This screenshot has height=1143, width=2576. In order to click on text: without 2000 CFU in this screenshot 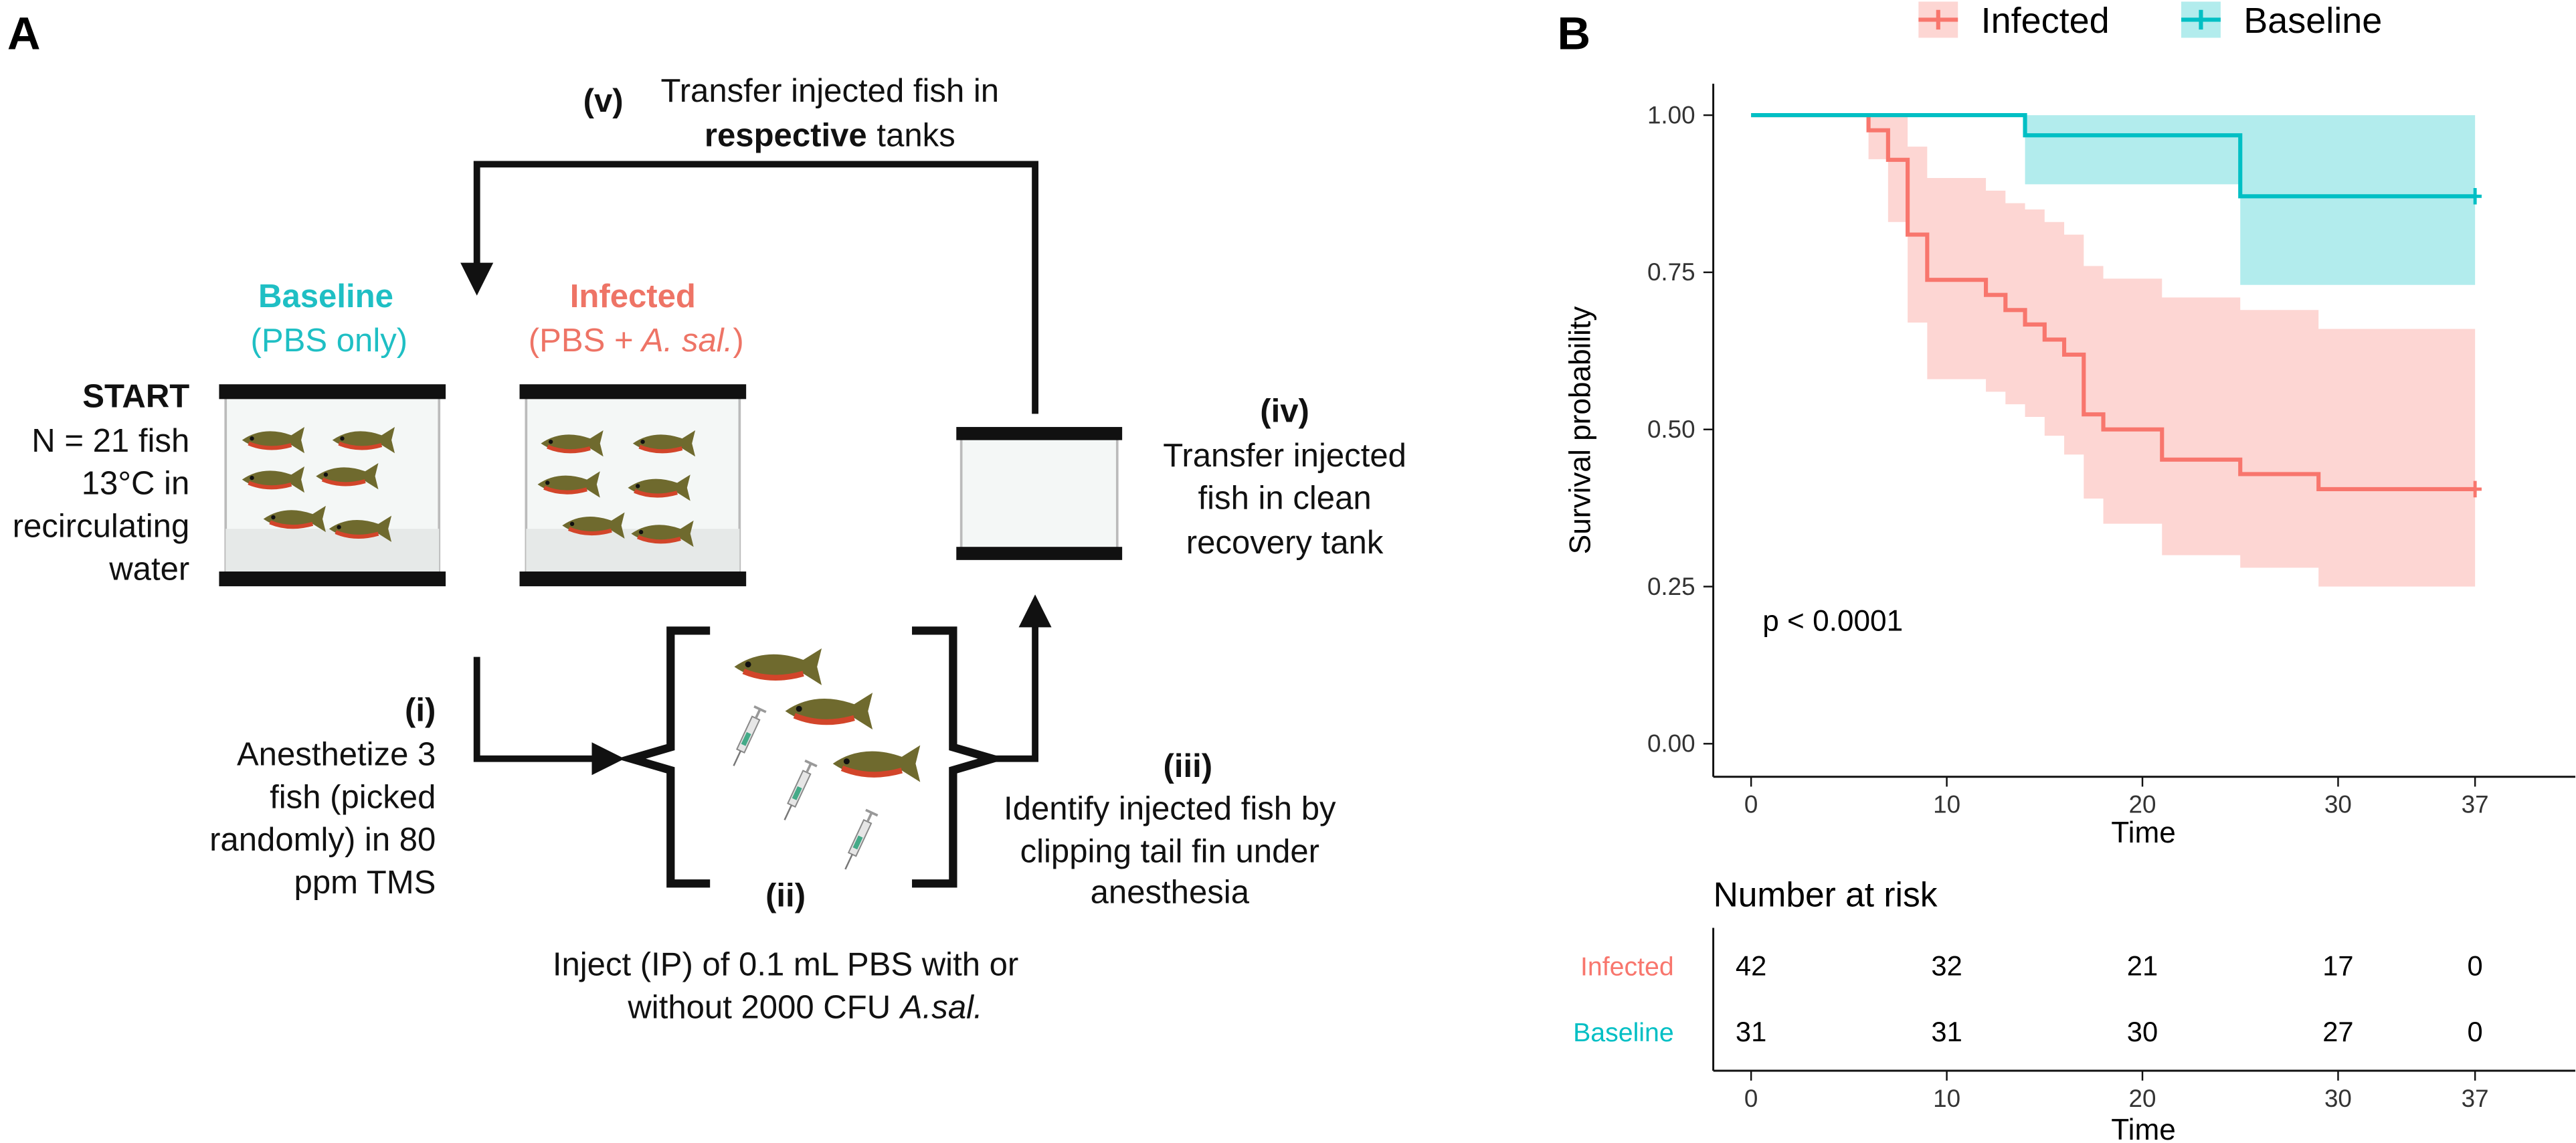, I will do `click(759, 1007)`.